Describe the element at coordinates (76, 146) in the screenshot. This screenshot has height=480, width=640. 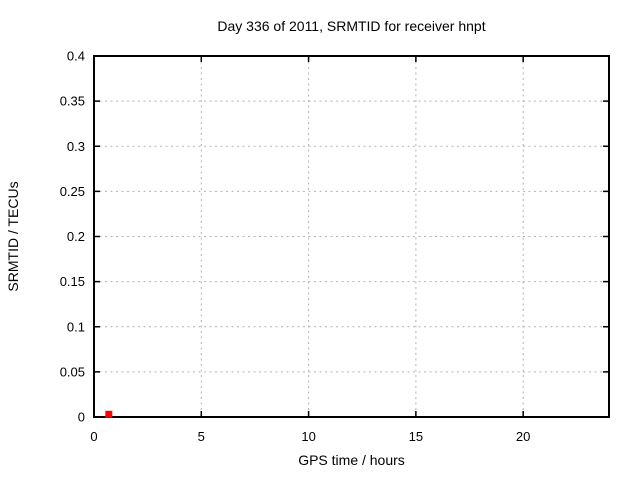
I see `y-tick-label: 0.3` at that location.